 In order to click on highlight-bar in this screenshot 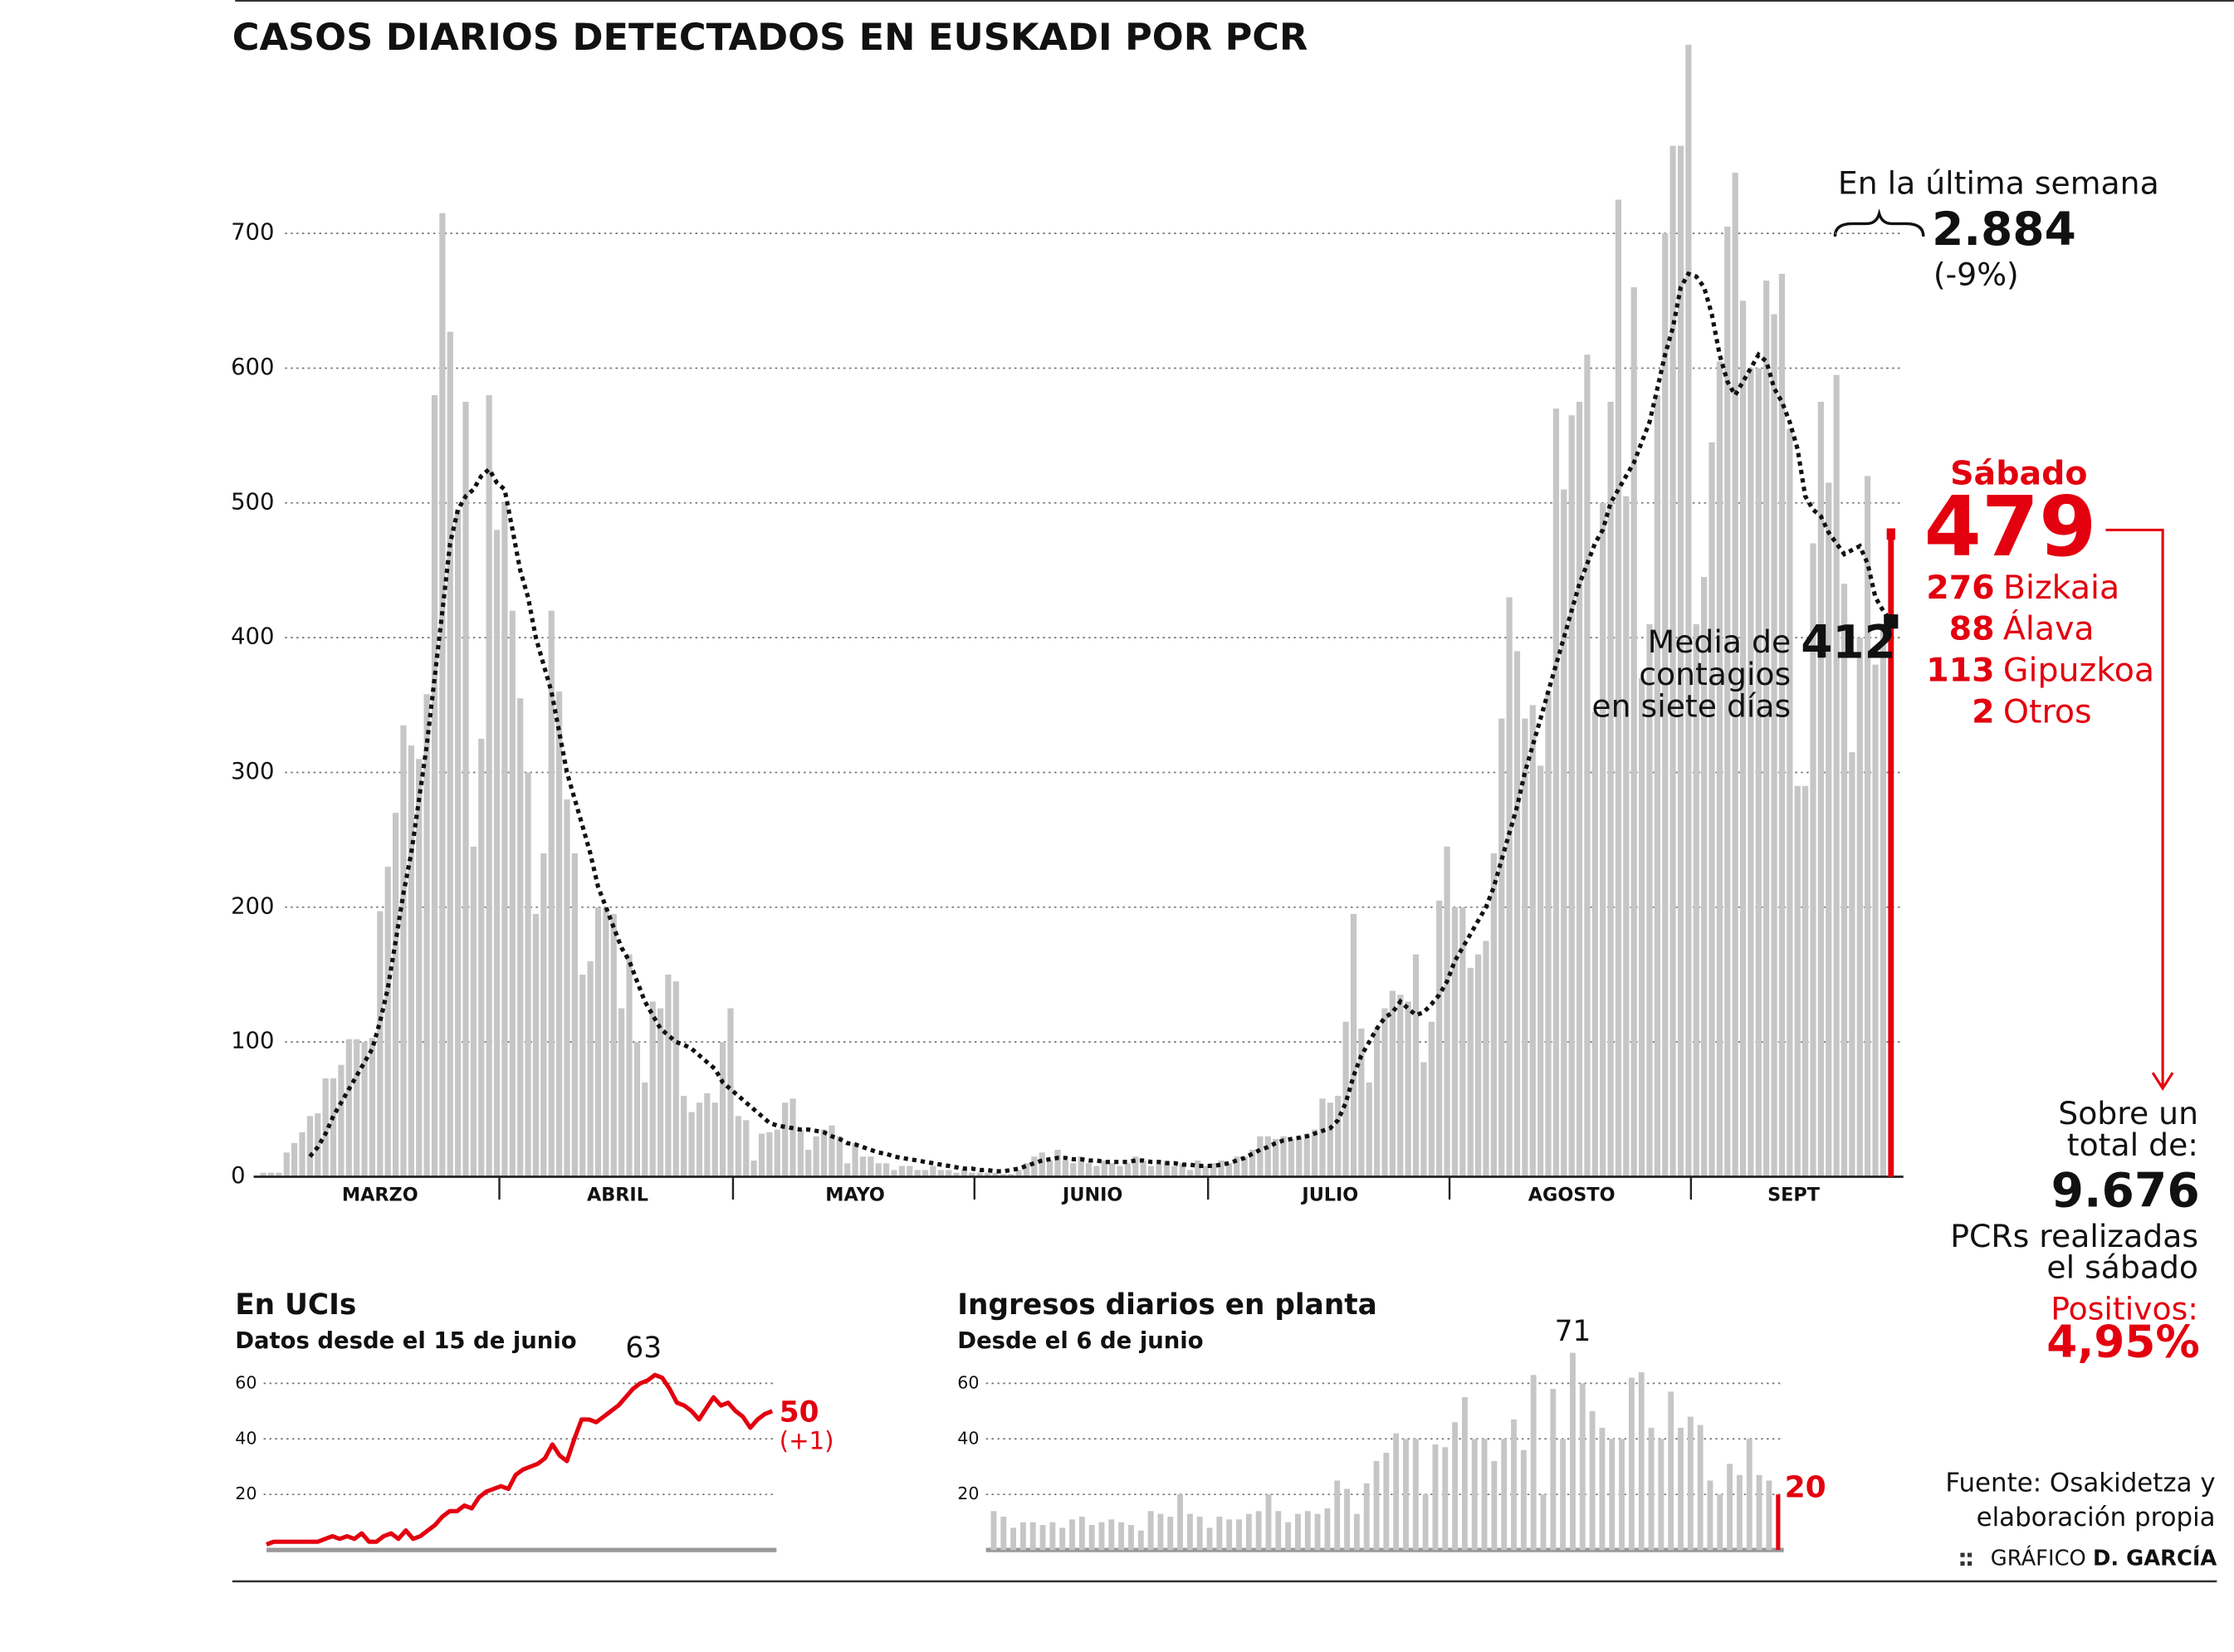, I will do `click(1891, 853)`.